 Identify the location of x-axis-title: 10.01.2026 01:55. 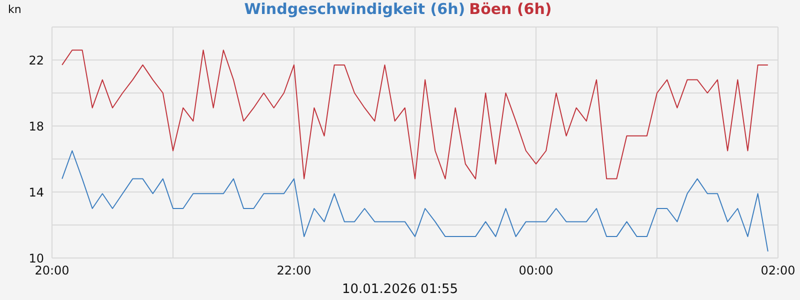
(400, 289).